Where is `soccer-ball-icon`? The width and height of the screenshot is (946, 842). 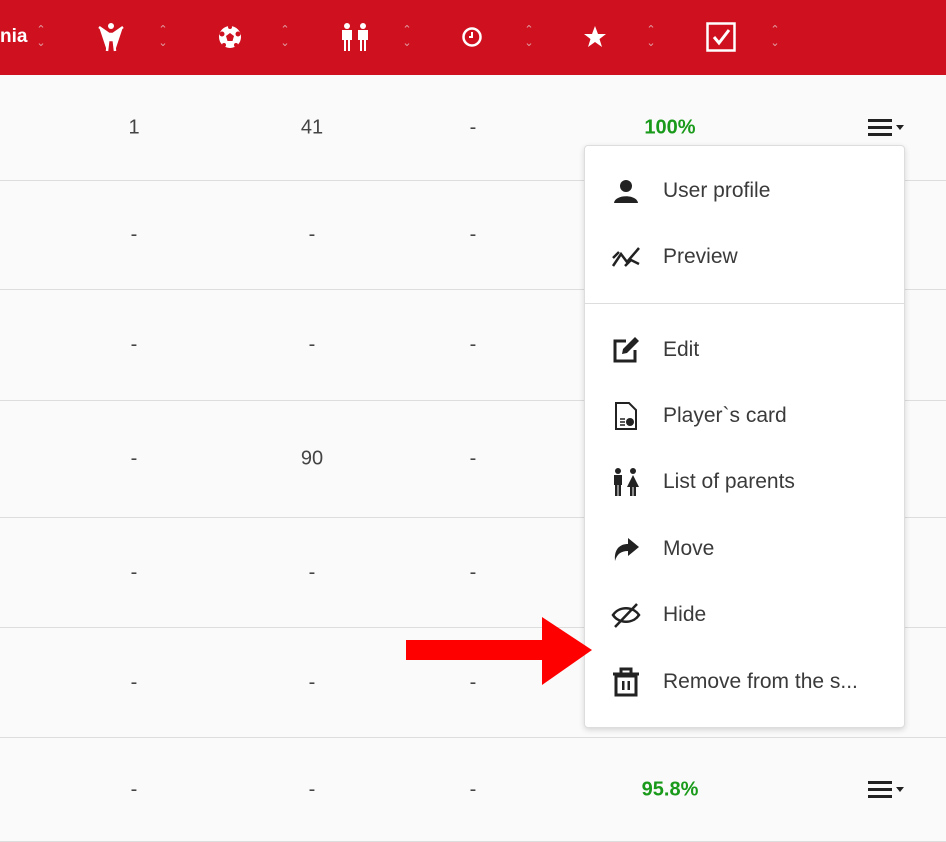 soccer-ball-icon is located at coordinates (230, 37).